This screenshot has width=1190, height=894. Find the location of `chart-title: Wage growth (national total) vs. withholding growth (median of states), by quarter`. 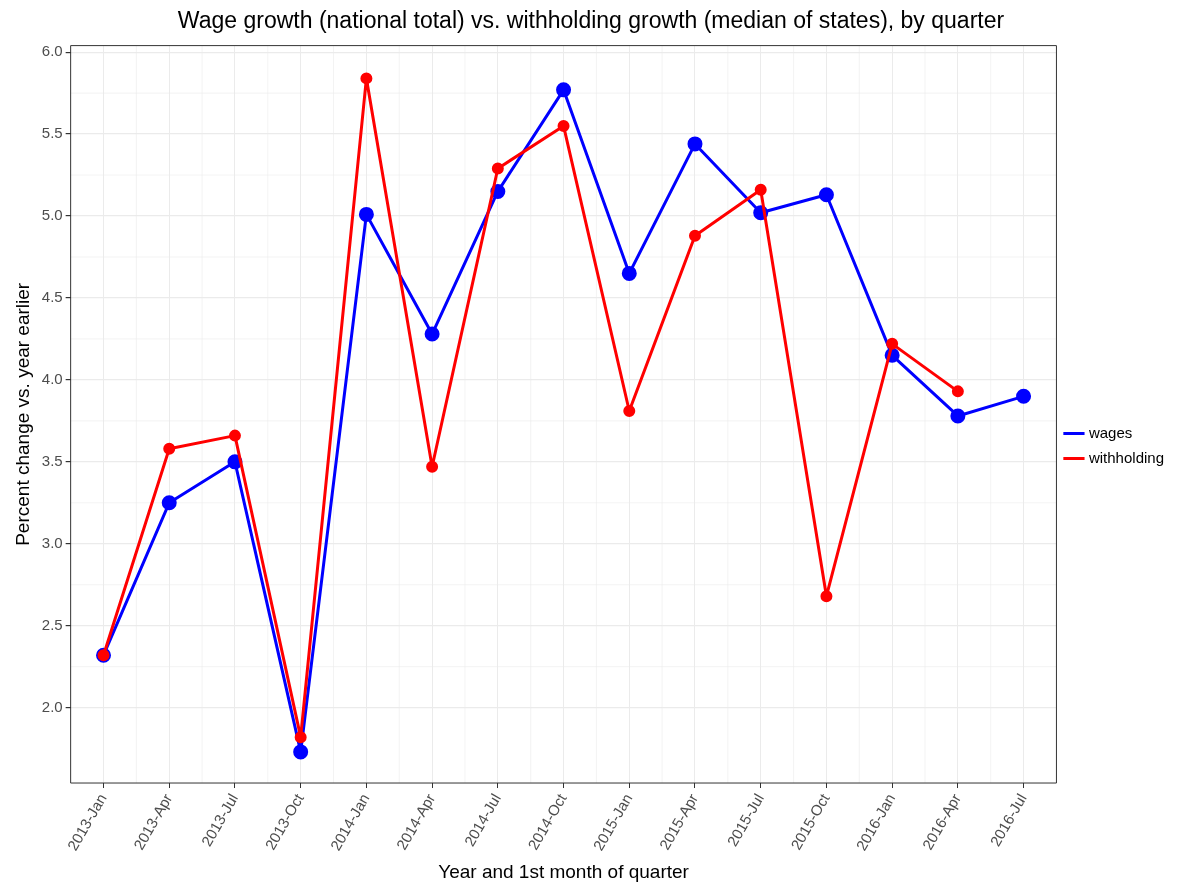

chart-title: Wage growth (national total) vs. withholding growth (median of states), by quarter is located at coordinates (591, 20).